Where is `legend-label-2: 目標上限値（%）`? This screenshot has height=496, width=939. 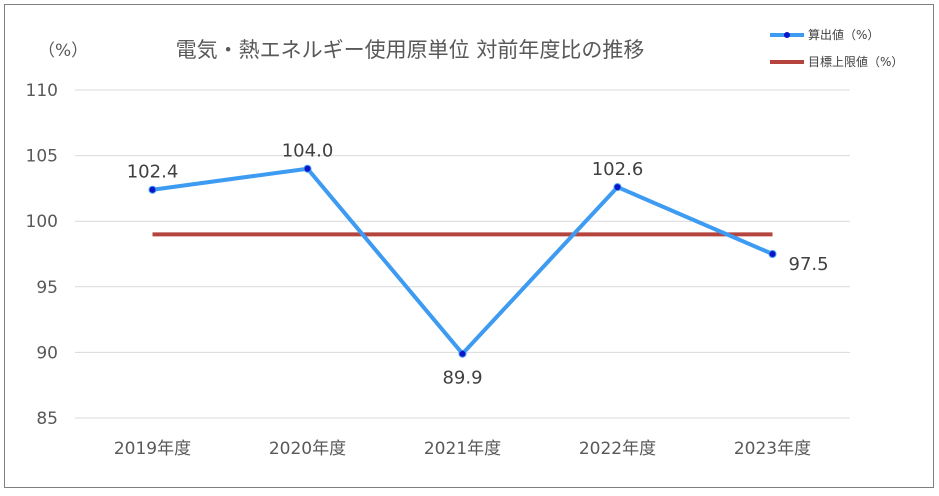
legend-label-2: 目標上限値（%） is located at coordinates (855, 61).